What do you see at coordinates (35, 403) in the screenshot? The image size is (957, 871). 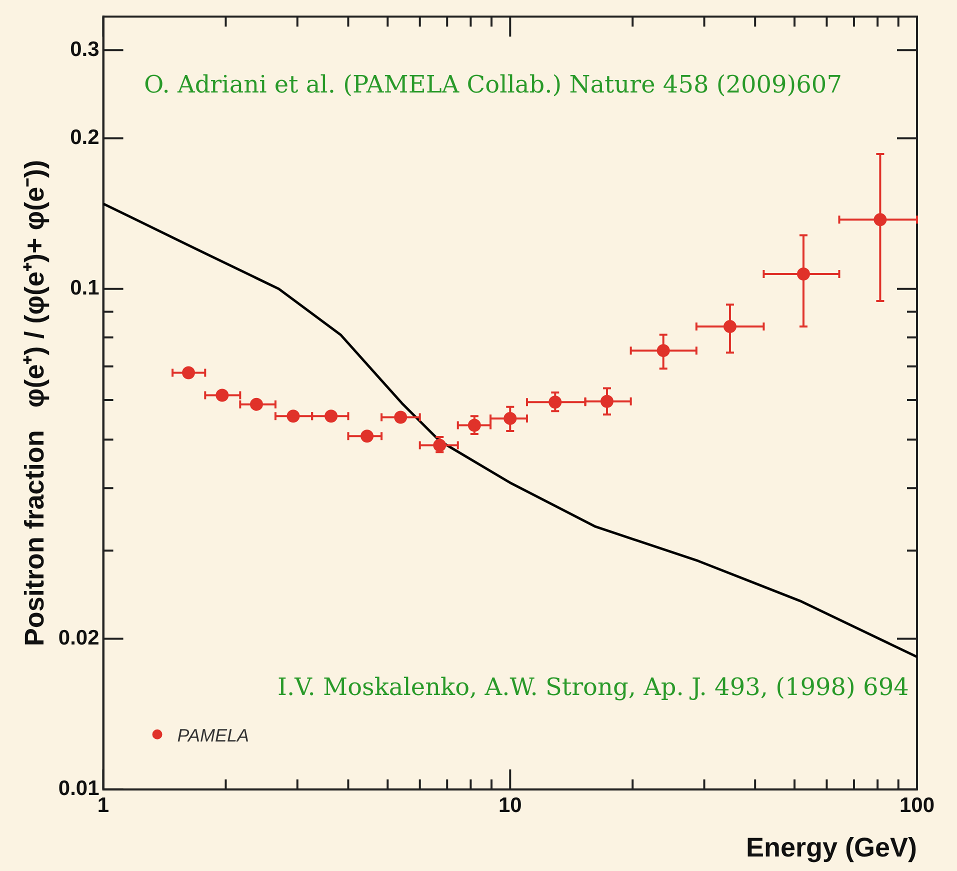 I see `y-axis-title: Positron fraction φ(e⁺) / (φ(e⁺)+ φ(e⁻))` at bounding box center [35, 403].